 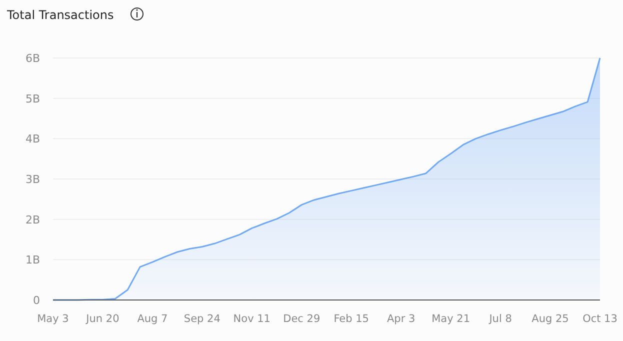 What do you see at coordinates (600, 319) in the screenshot?
I see `x-tick-label: Oct 13` at bounding box center [600, 319].